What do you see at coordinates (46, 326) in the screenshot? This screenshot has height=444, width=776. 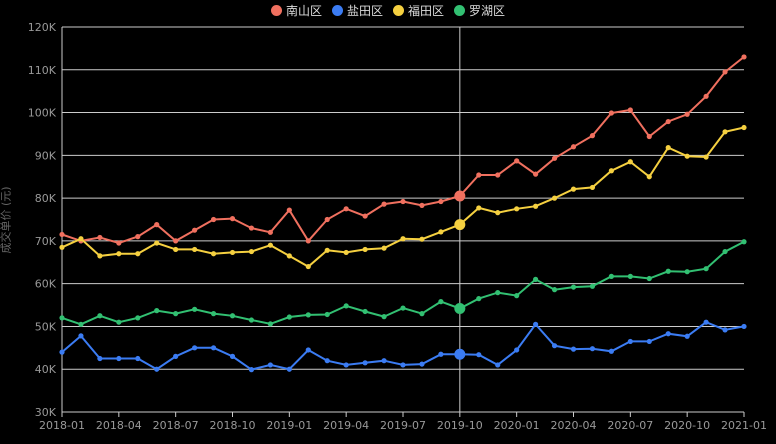 I see `y-tick-label: 50K` at bounding box center [46, 326].